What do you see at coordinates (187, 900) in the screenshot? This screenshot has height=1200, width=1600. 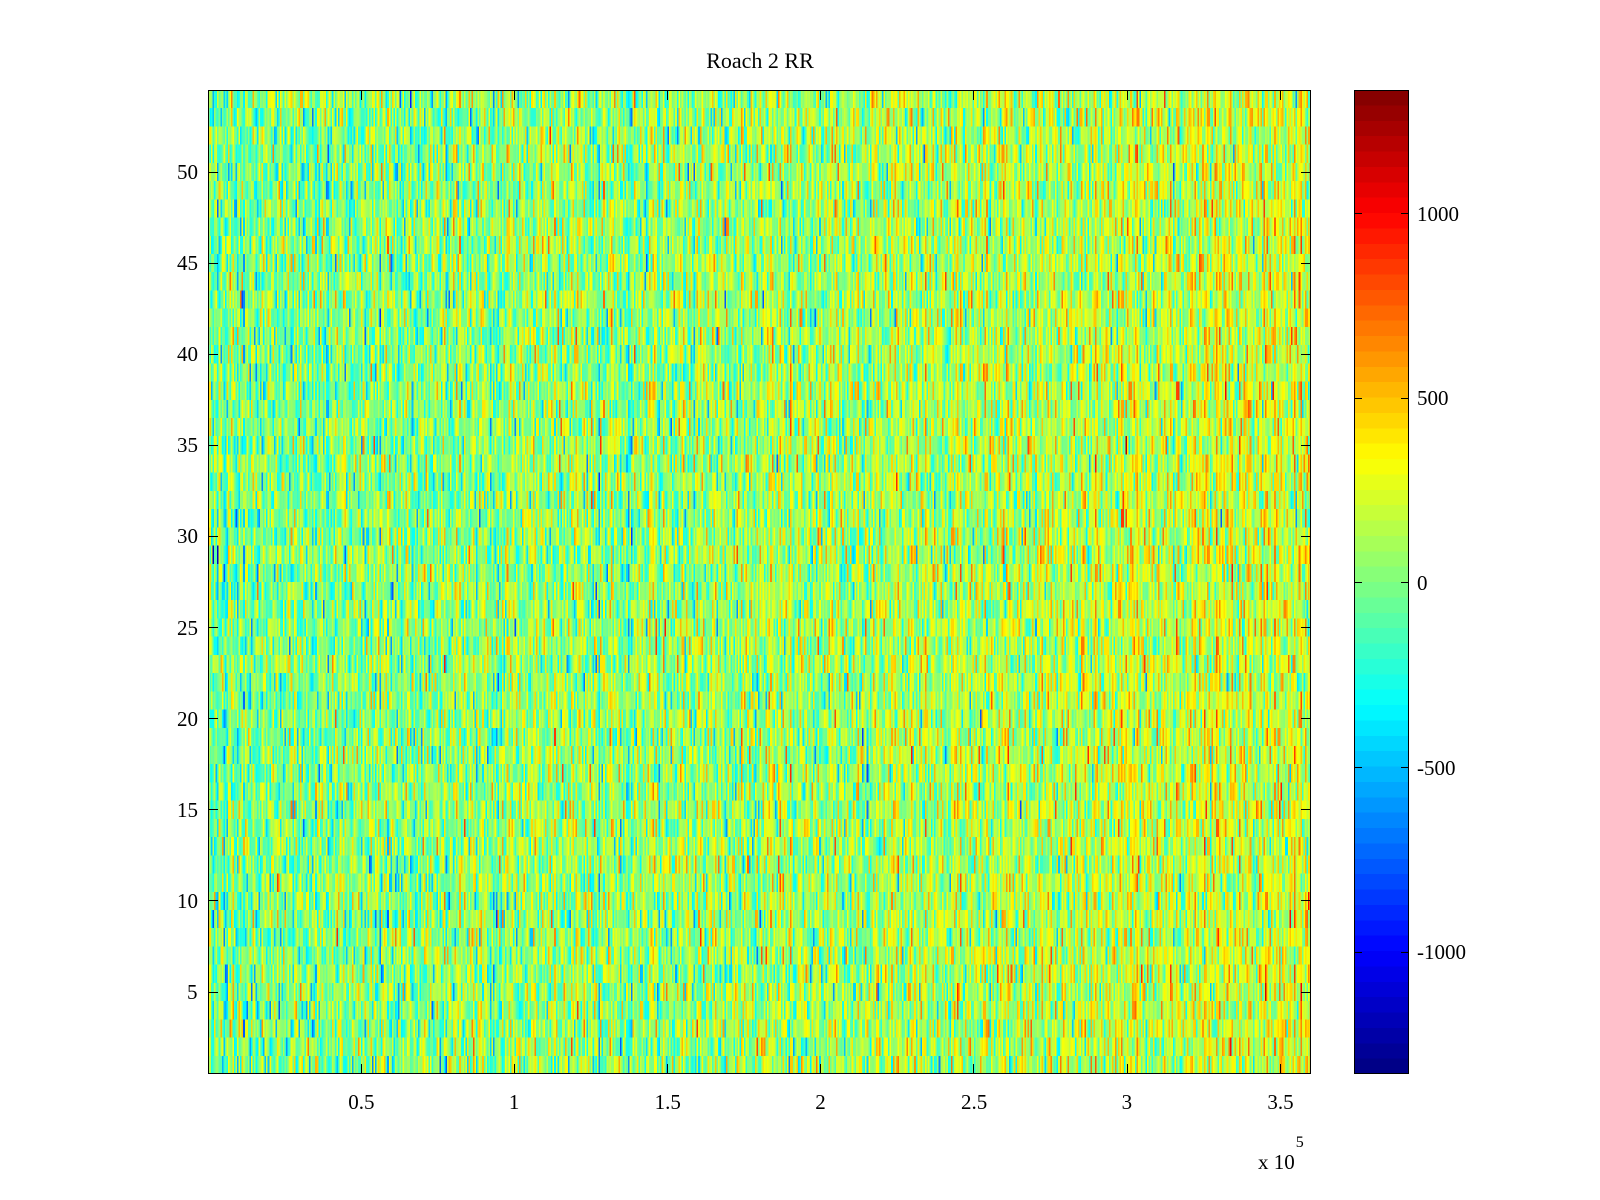 I see `y-tick-label: 10` at bounding box center [187, 900].